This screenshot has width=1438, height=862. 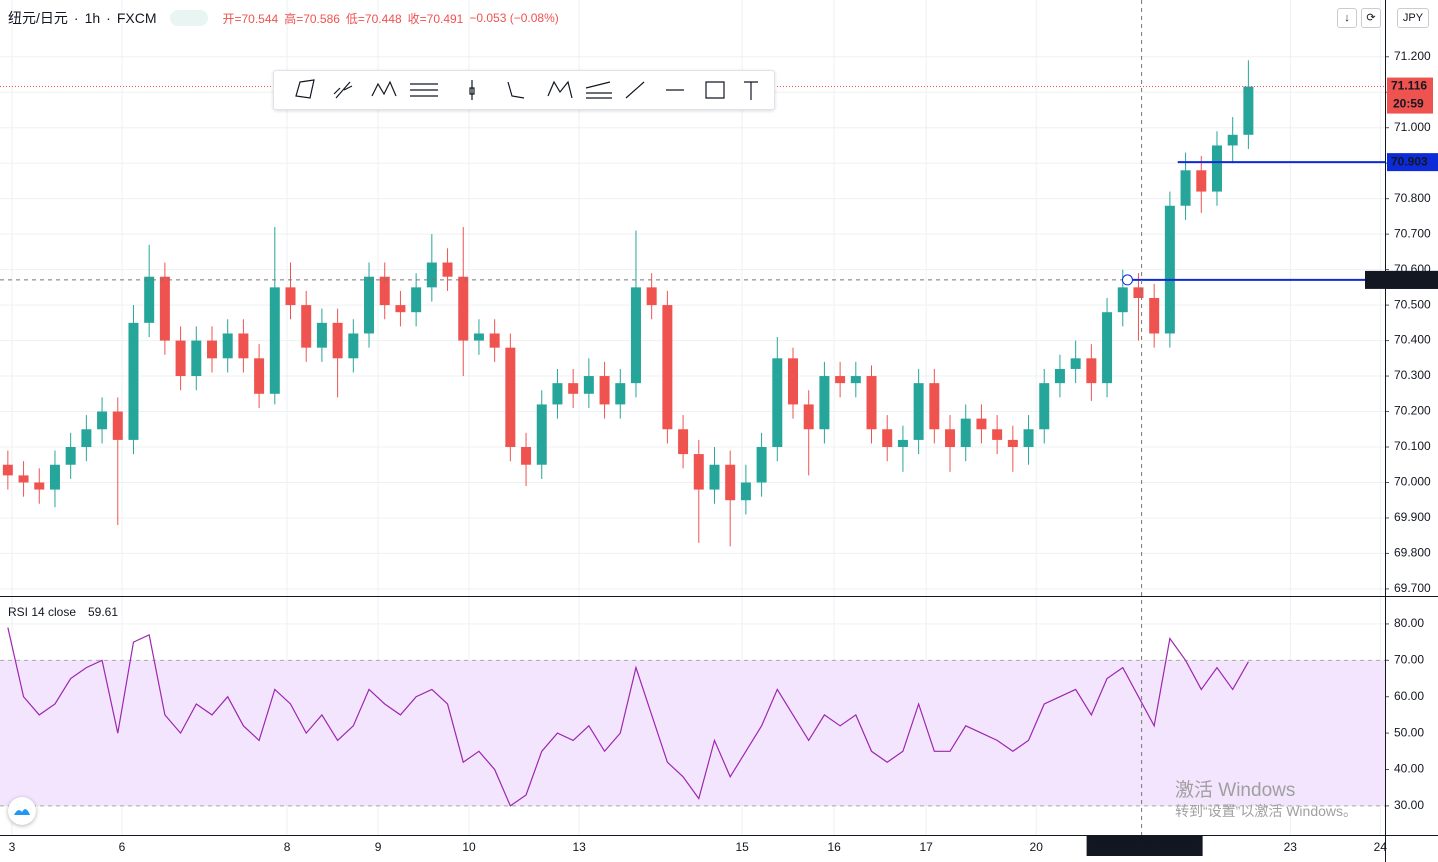 I want to click on x-tick-label: 17, so click(x=926, y=847).